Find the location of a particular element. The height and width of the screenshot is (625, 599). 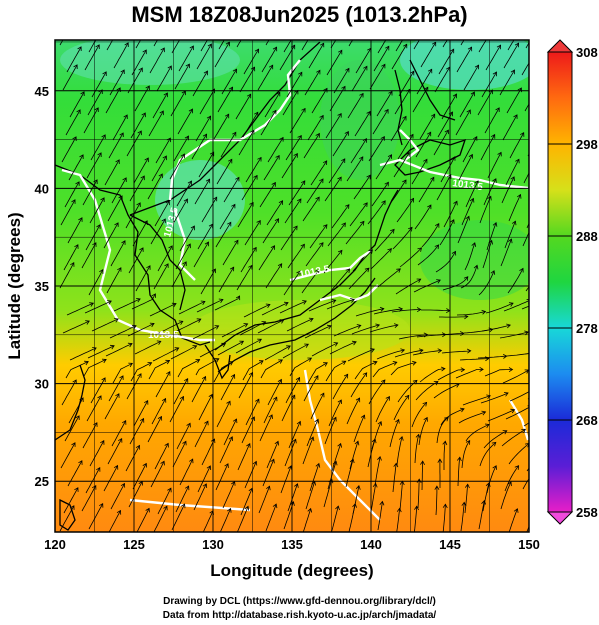

x-tick-label: 135 is located at coordinates (292, 544).